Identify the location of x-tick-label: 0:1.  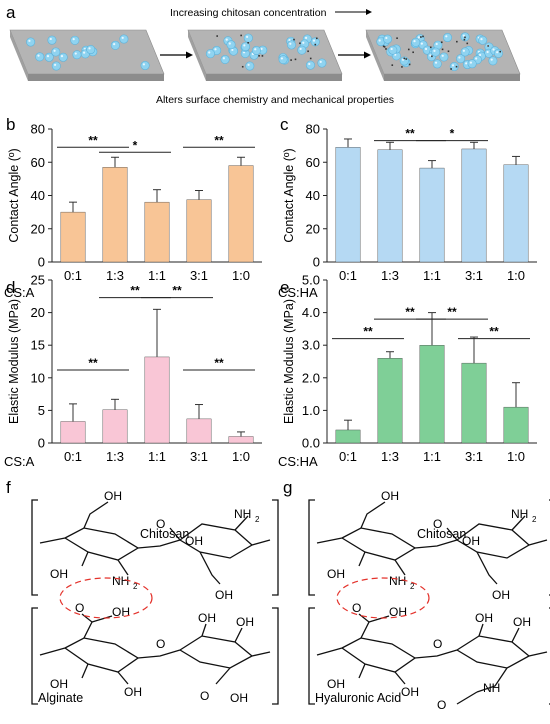
(348, 275).